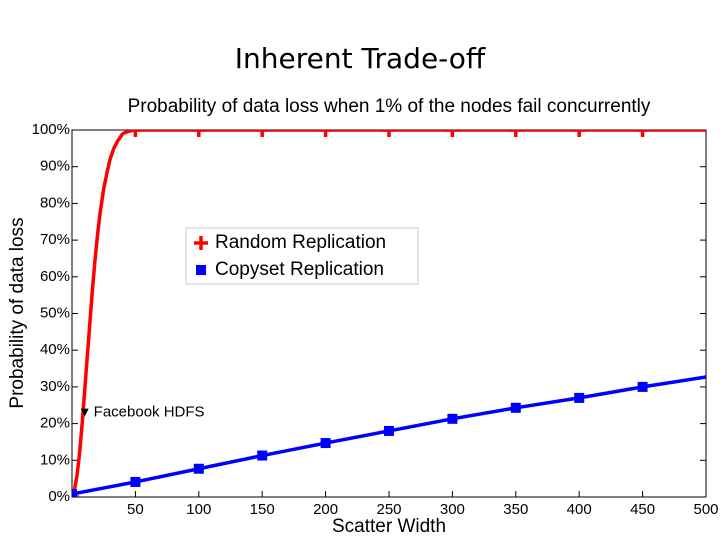 The image size is (720, 540). Describe the element at coordinates (302, 256) in the screenshot. I see `legend-box` at that location.